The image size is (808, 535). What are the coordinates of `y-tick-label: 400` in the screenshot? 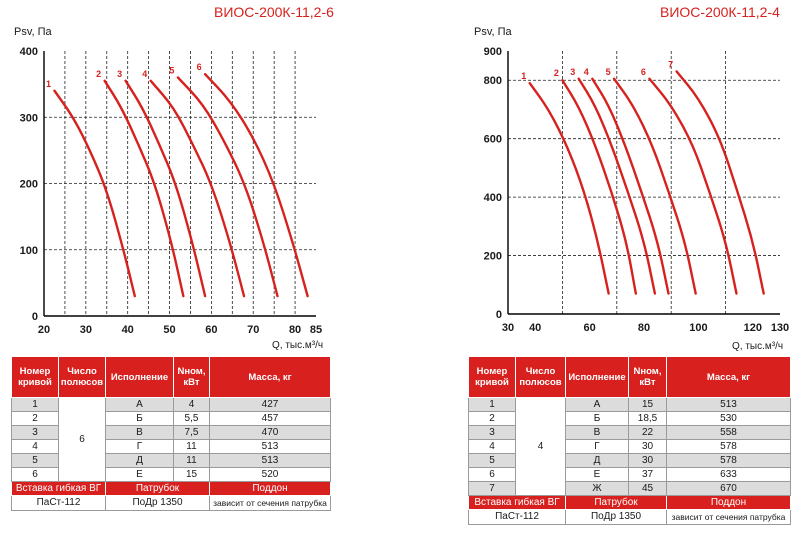 It's located at (29, 52).